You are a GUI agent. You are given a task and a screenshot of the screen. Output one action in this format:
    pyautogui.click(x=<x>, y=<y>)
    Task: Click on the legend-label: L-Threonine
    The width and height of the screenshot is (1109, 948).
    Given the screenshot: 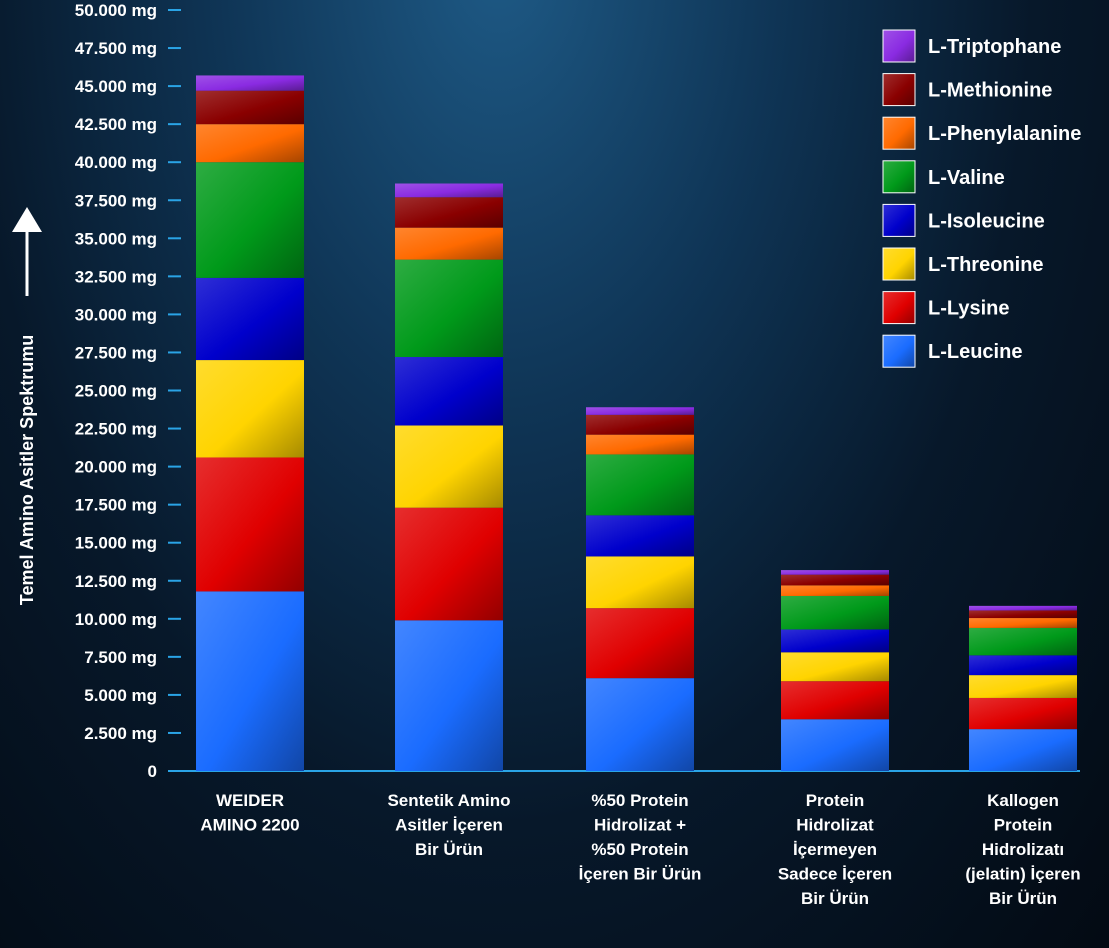 What is the action you would take?
    pyautogui.click(x=986, y=265)
    